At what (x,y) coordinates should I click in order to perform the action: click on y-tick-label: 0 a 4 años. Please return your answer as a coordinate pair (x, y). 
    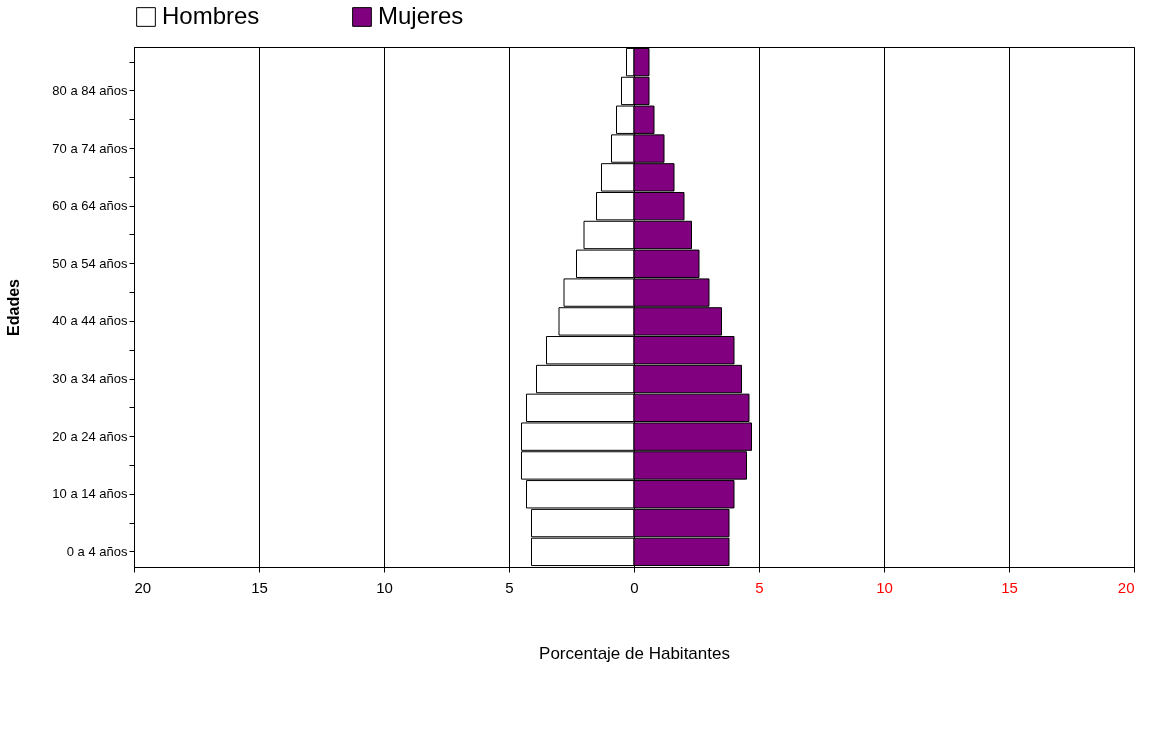
    Looking at the image, I should click on (97, 551).